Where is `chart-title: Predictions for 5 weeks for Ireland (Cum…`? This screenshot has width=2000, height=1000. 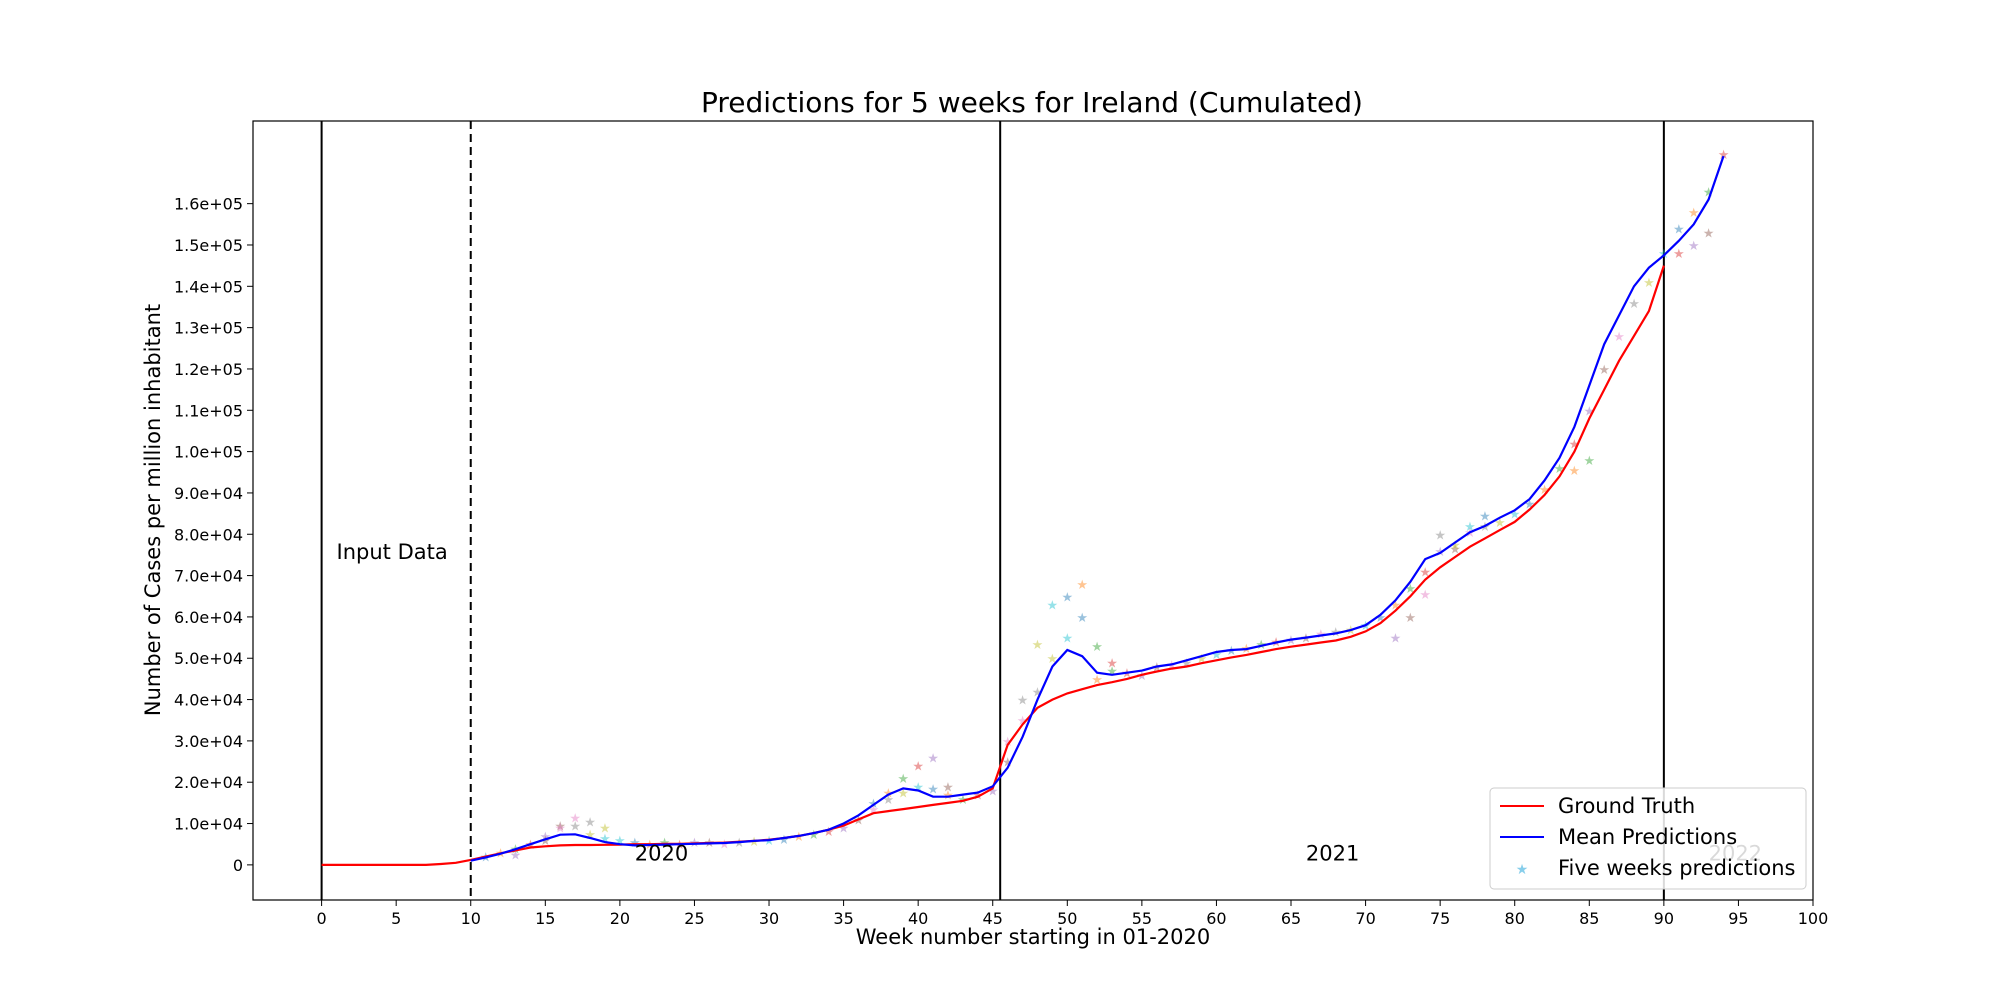
chart-title: Predictions for 5 weeks for Ireland (Cum… is located at coordinates (1032, 102).